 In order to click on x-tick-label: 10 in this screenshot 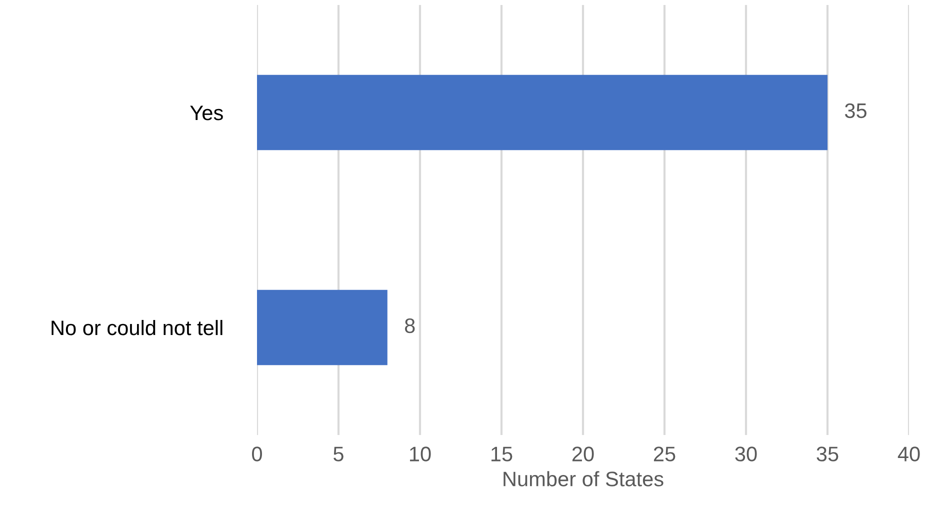, I will do `click(420, 454)`.